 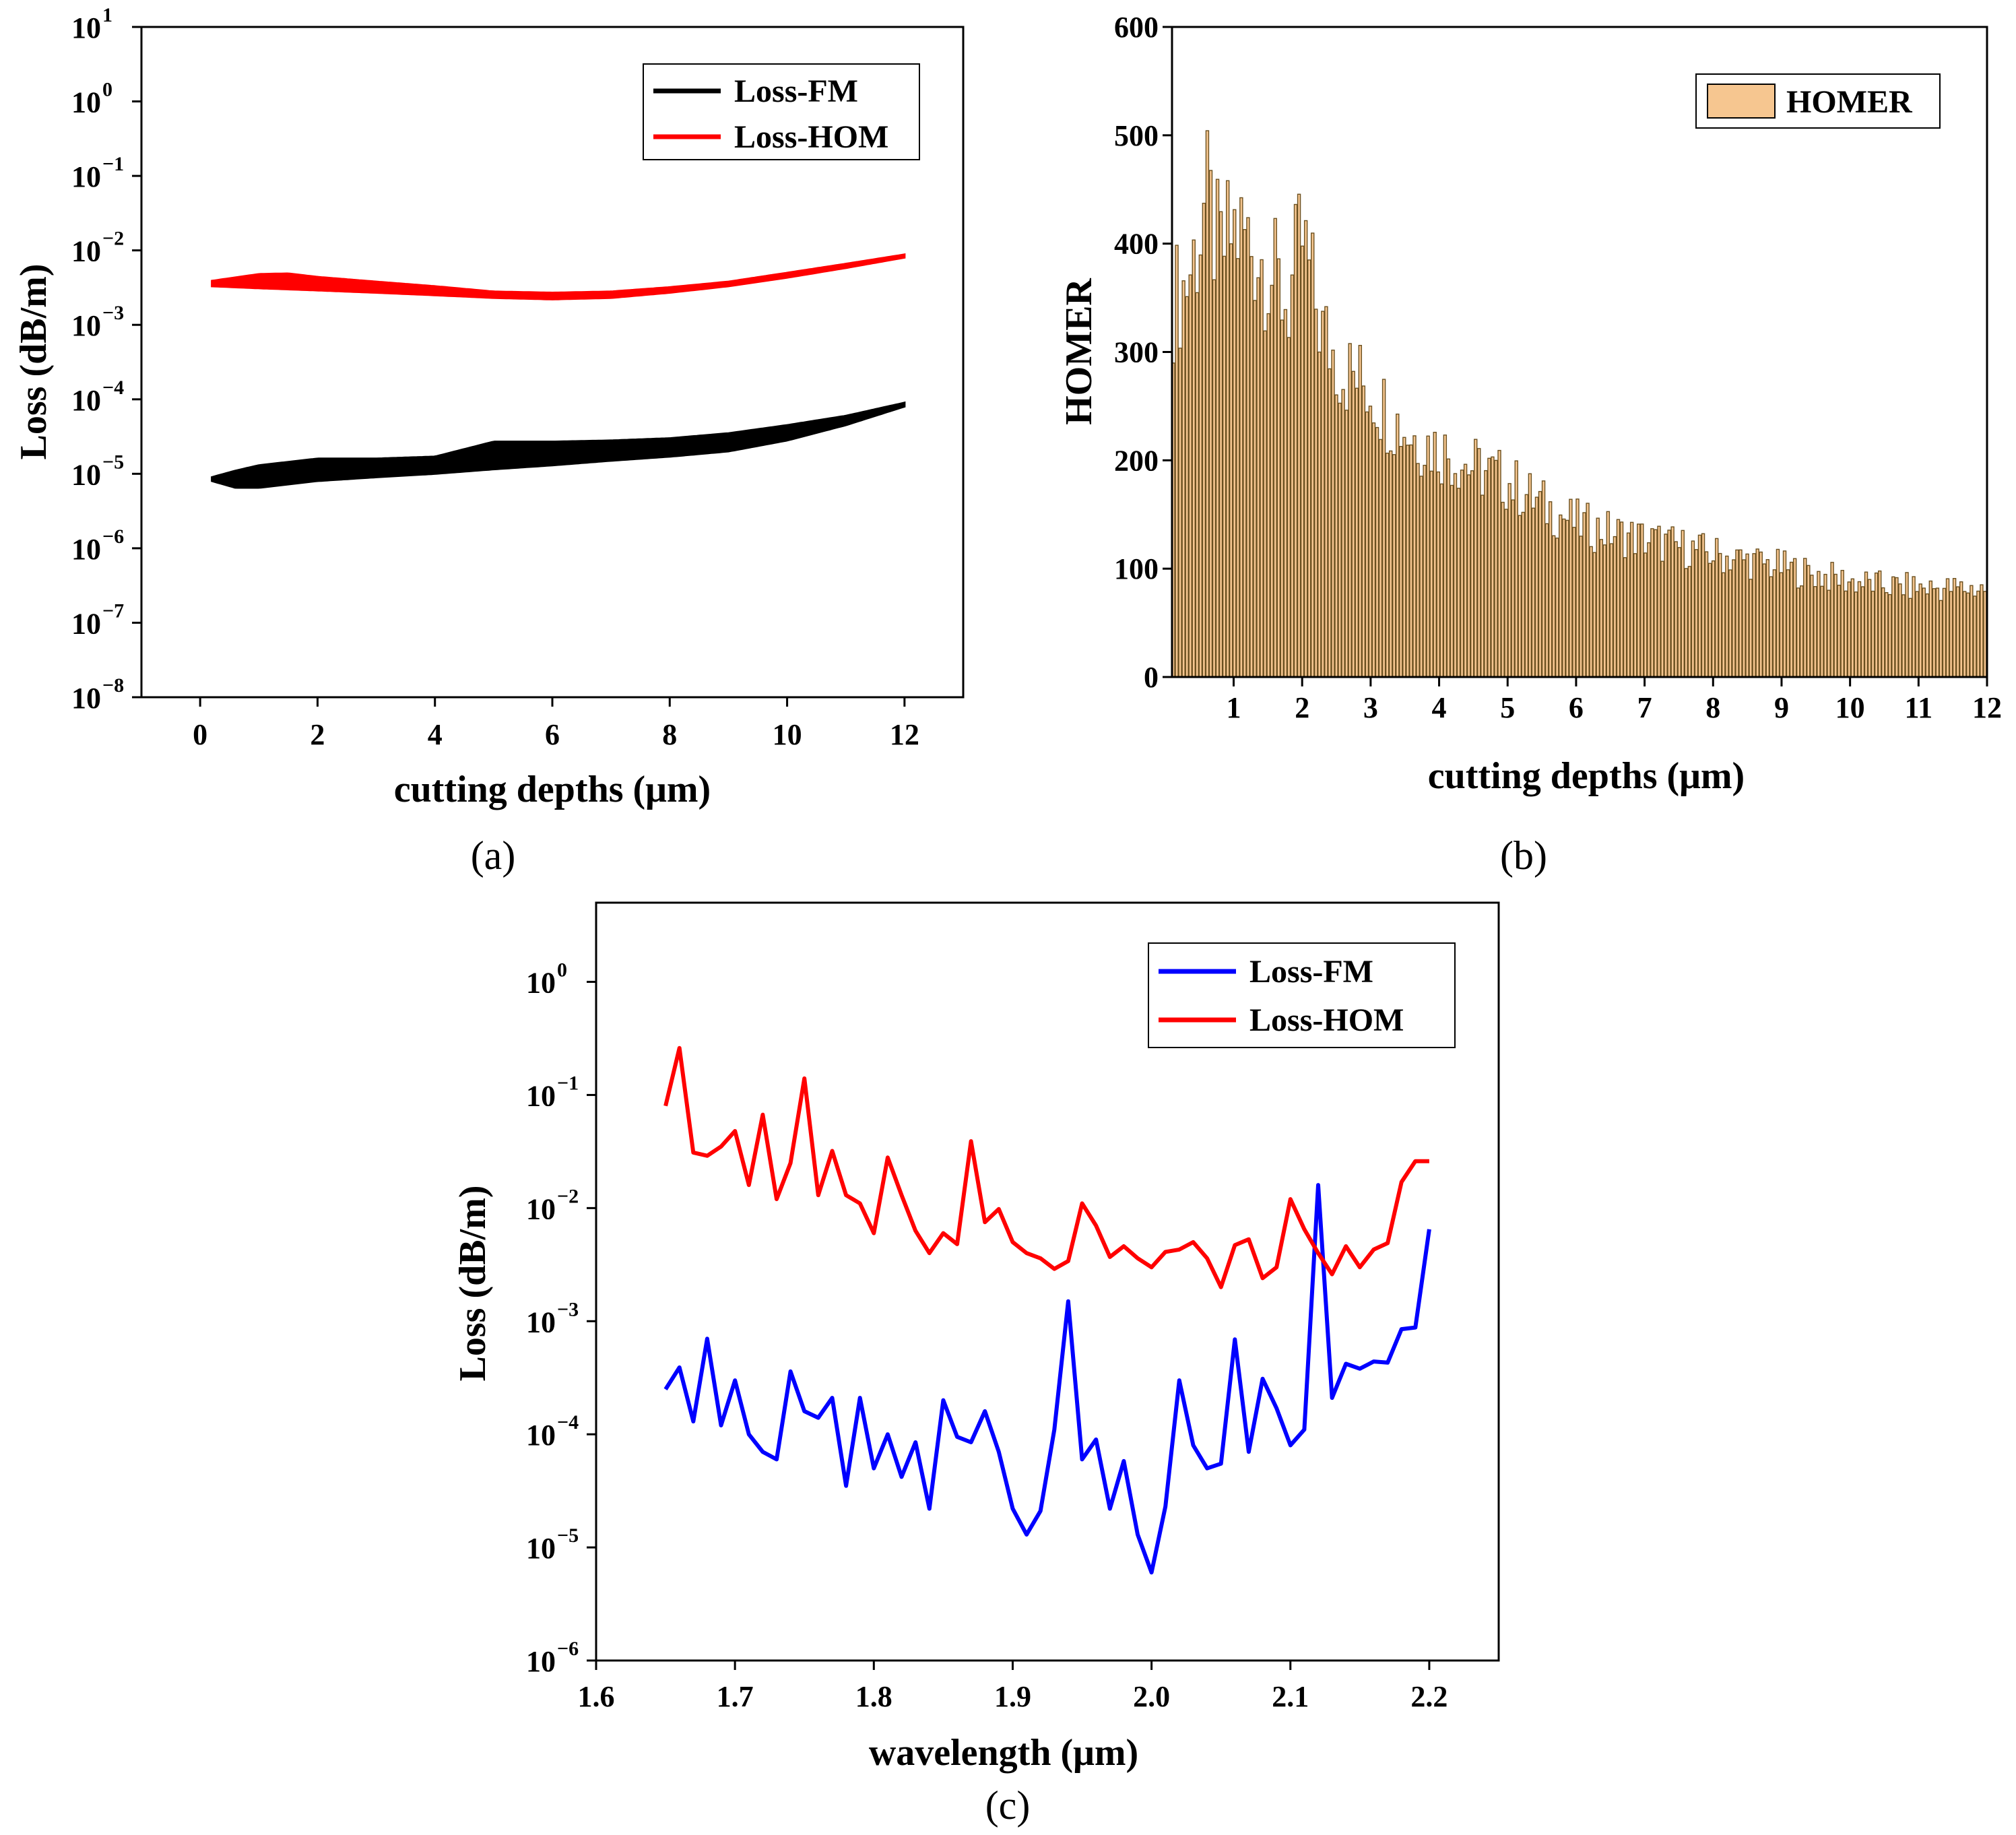 What do you see at coordinates (86, 176) in the screenshot?
I see `panel-a-y-tick-label-2: 10` at bounding box center [86, 176].